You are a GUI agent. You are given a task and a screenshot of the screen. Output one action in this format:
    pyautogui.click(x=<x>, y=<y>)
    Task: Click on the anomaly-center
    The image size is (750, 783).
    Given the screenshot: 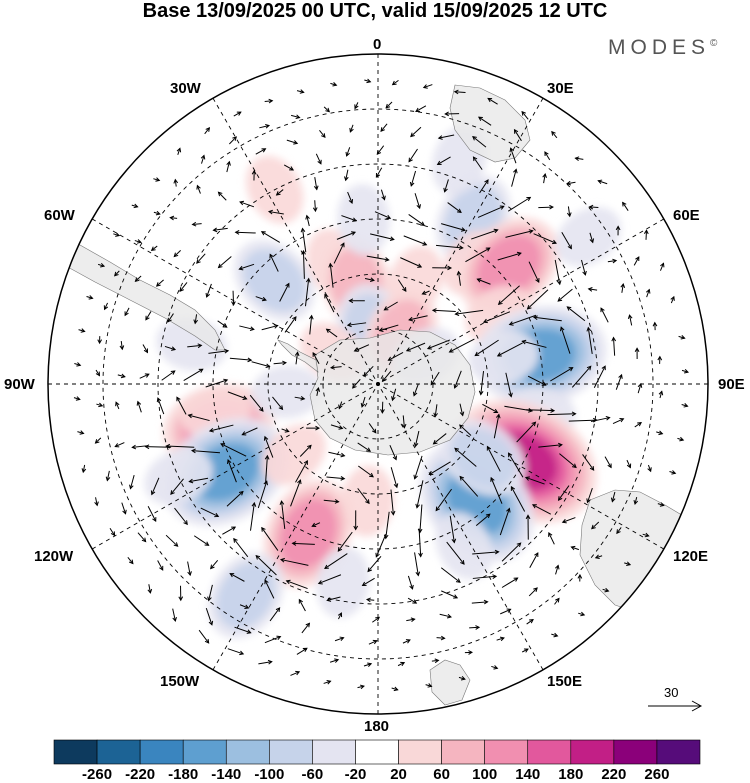 What is the action you would take?
    pyautogui.click(x=274, y=280)
    